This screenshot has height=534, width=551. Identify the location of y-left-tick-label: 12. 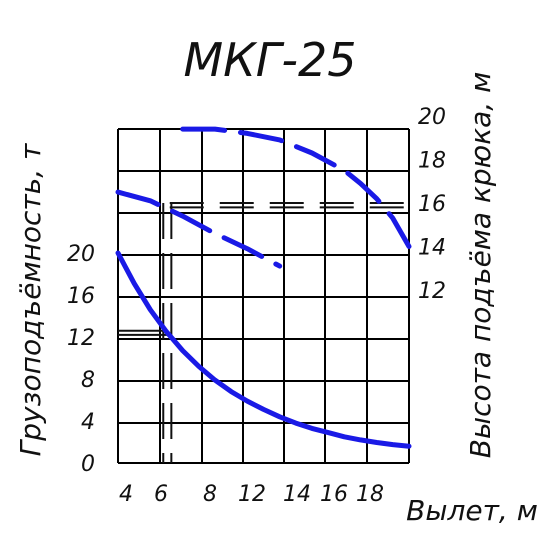
(81, 338).